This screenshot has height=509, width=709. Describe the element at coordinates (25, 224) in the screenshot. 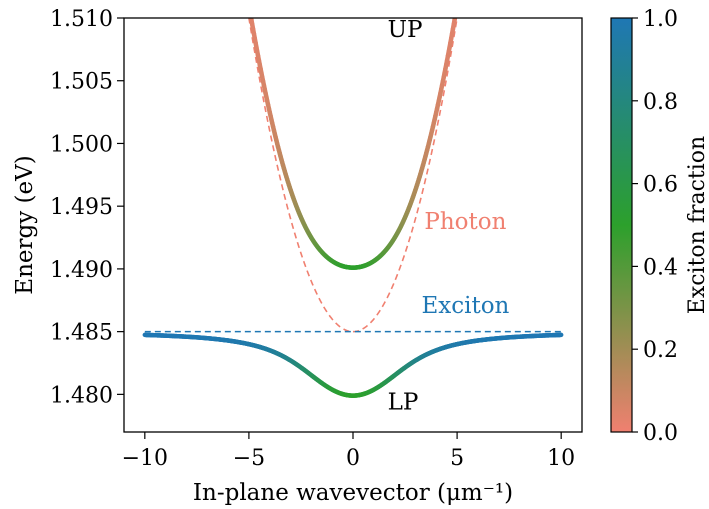

I see `y-axis-label: Energy (eV)` at that location.